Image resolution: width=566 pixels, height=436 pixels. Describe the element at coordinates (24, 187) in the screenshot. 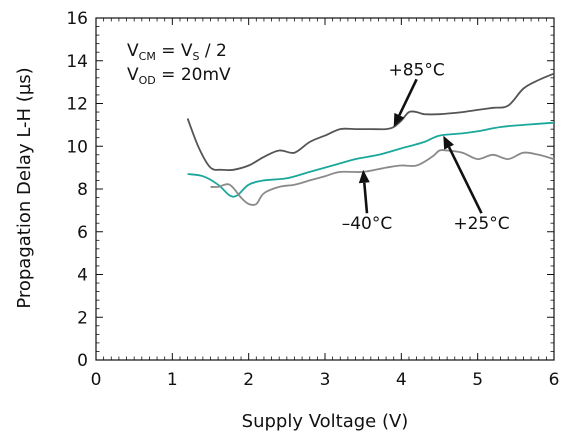

I see `y-axis-title: Propagation Delay L-H (µs)` at that location.